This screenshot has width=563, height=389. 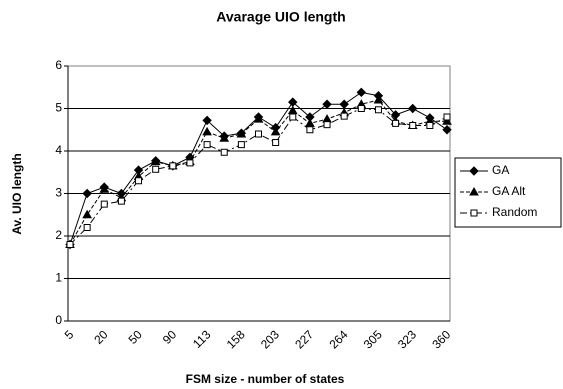 I want to click on y-tick-label: 2, so click(x=58, y=235).